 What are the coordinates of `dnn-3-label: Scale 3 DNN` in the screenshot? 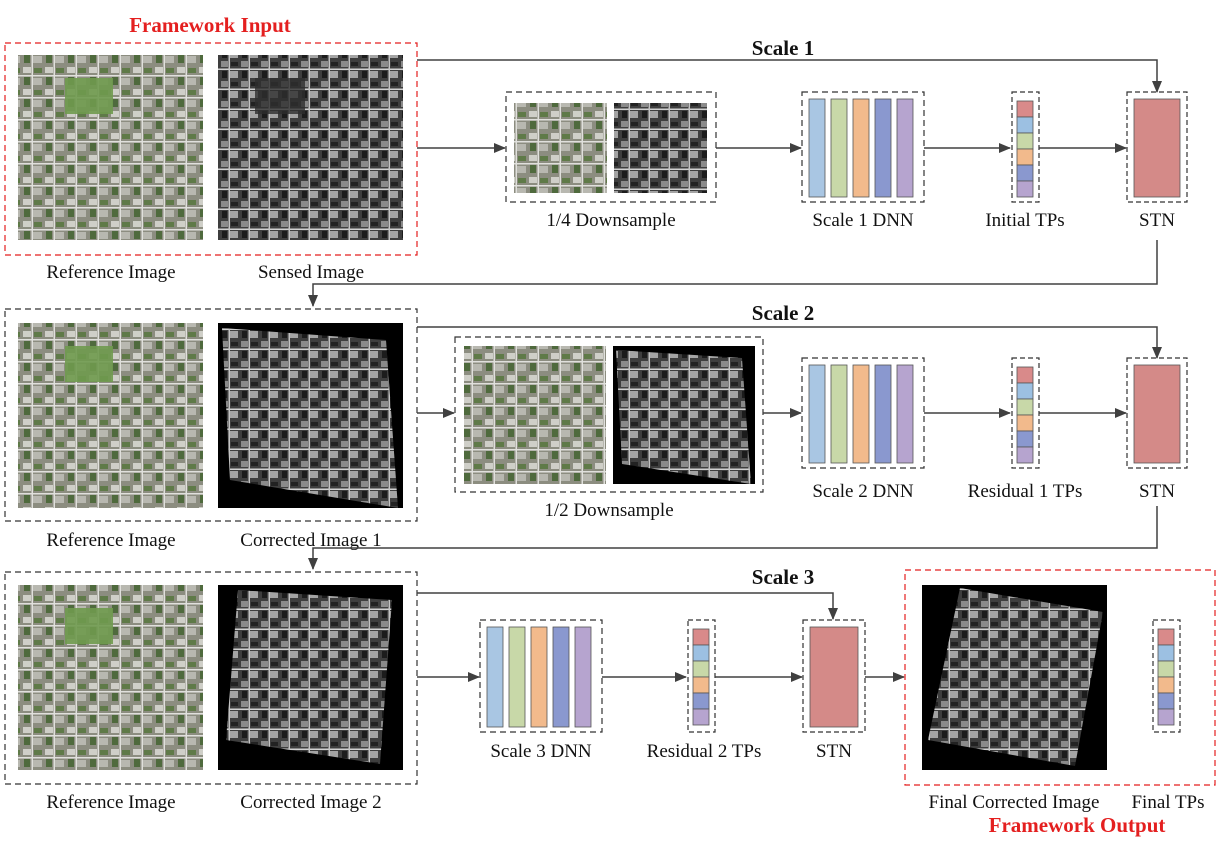 It's located at (541, 751).